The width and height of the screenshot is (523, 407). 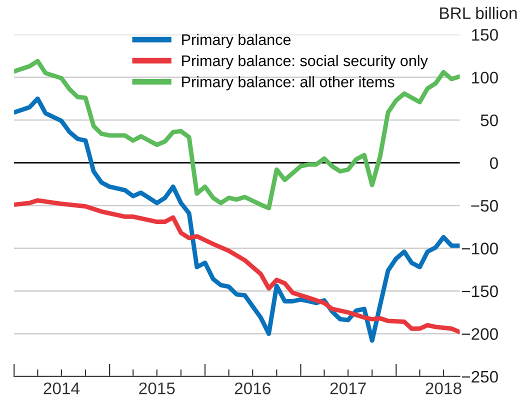 I want to click on y-tick-label: 50, so click(x=489, y=120).